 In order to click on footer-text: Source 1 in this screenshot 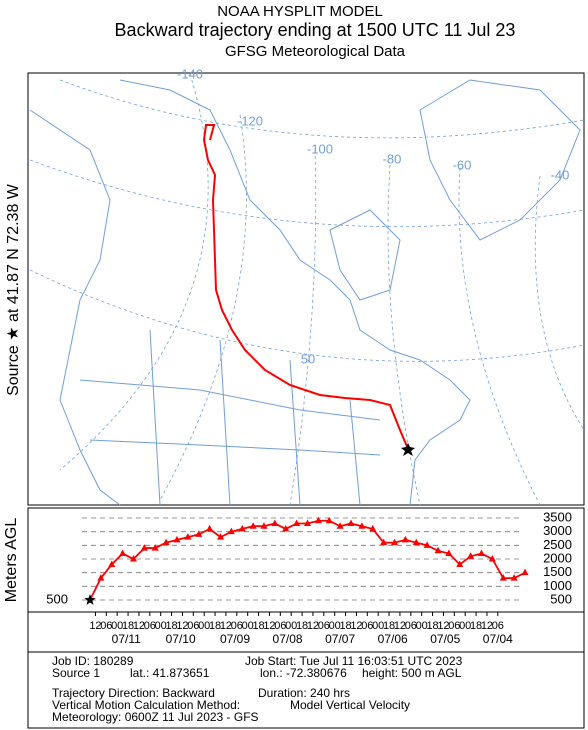, I will do `click(76, 673)`.